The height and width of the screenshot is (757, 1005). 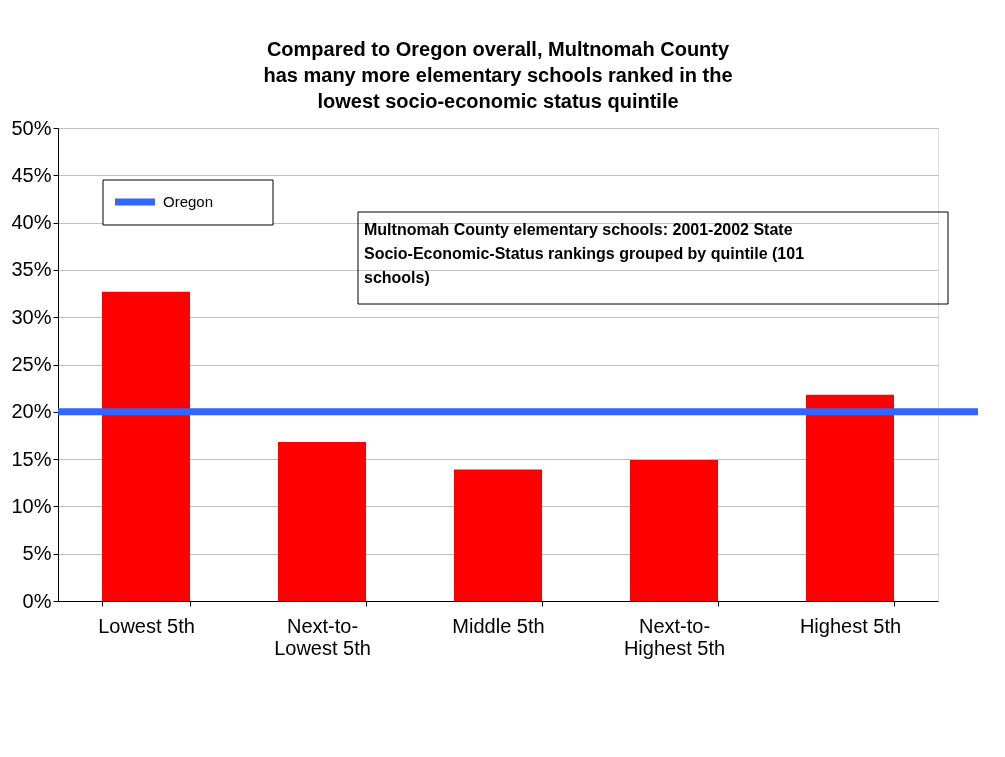 I want to click on legend-label: Oregon, so click(x=188, y=201).